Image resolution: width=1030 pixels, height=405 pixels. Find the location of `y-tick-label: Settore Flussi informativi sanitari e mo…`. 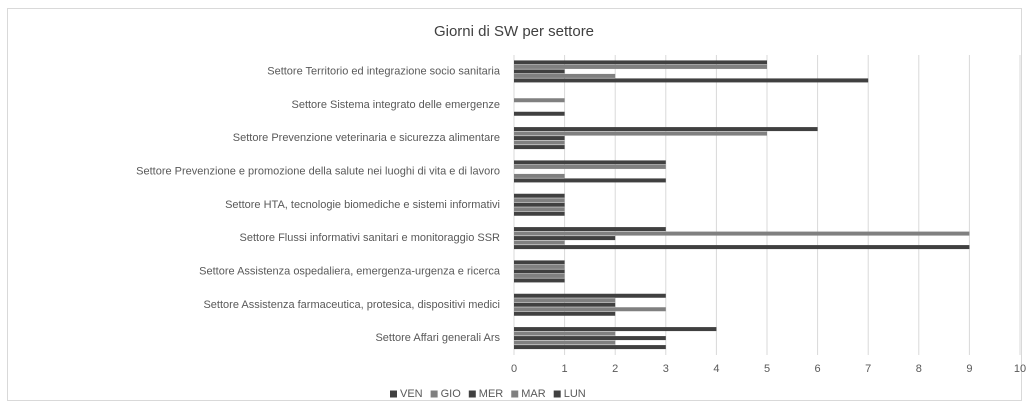

y-tick-label: Settore Flussi informativi sanitari e mo… is located at coordinates (370, 238).